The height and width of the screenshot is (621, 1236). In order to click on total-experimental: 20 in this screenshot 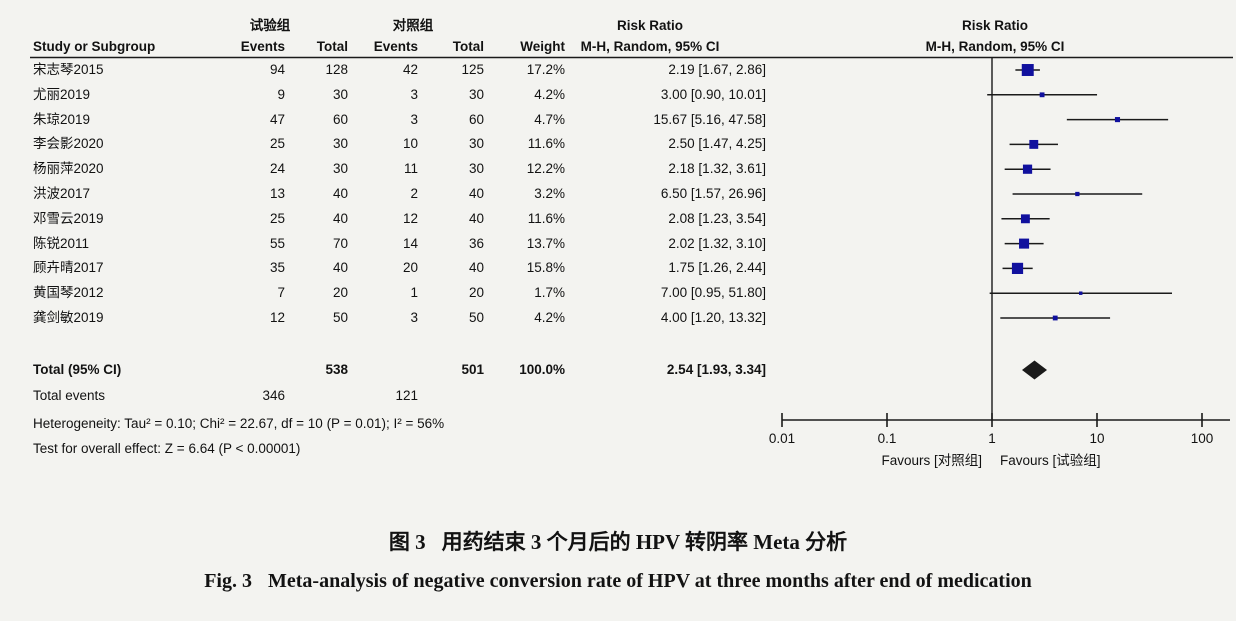, I will do `click(340, 293)`.